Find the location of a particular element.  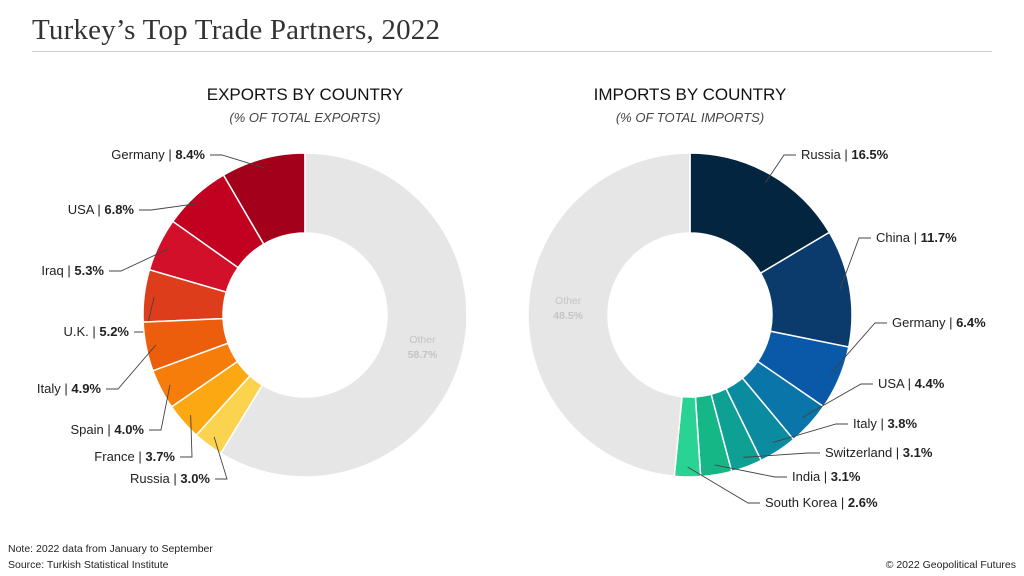

exports-label-iraq: Iraq | 5.3% is located at coordinates (72, 270).